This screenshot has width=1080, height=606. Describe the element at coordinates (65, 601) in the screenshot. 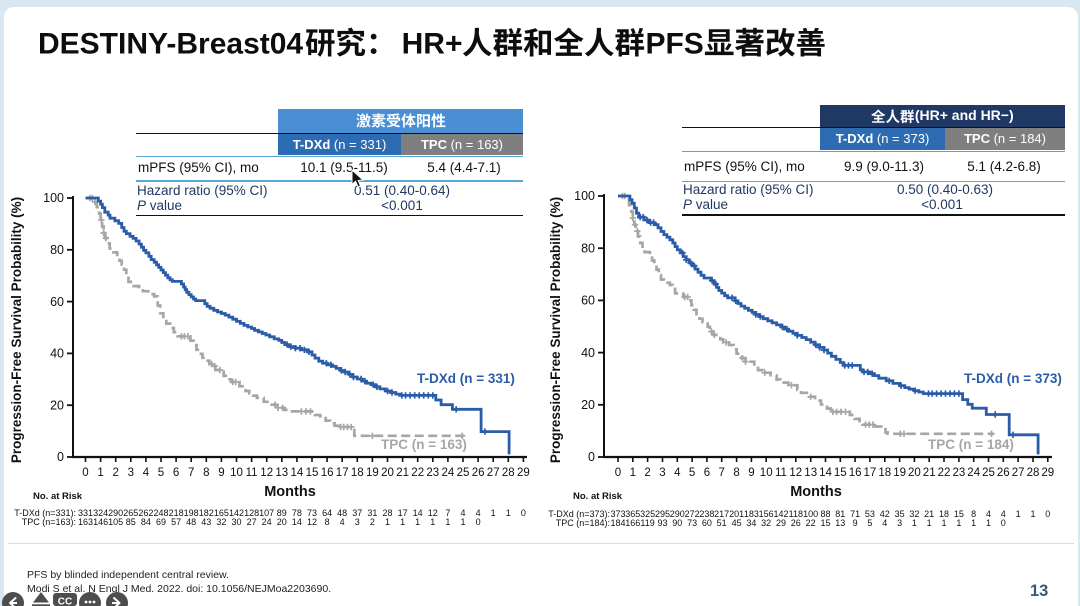

I see `svg-text: CC` at that location.